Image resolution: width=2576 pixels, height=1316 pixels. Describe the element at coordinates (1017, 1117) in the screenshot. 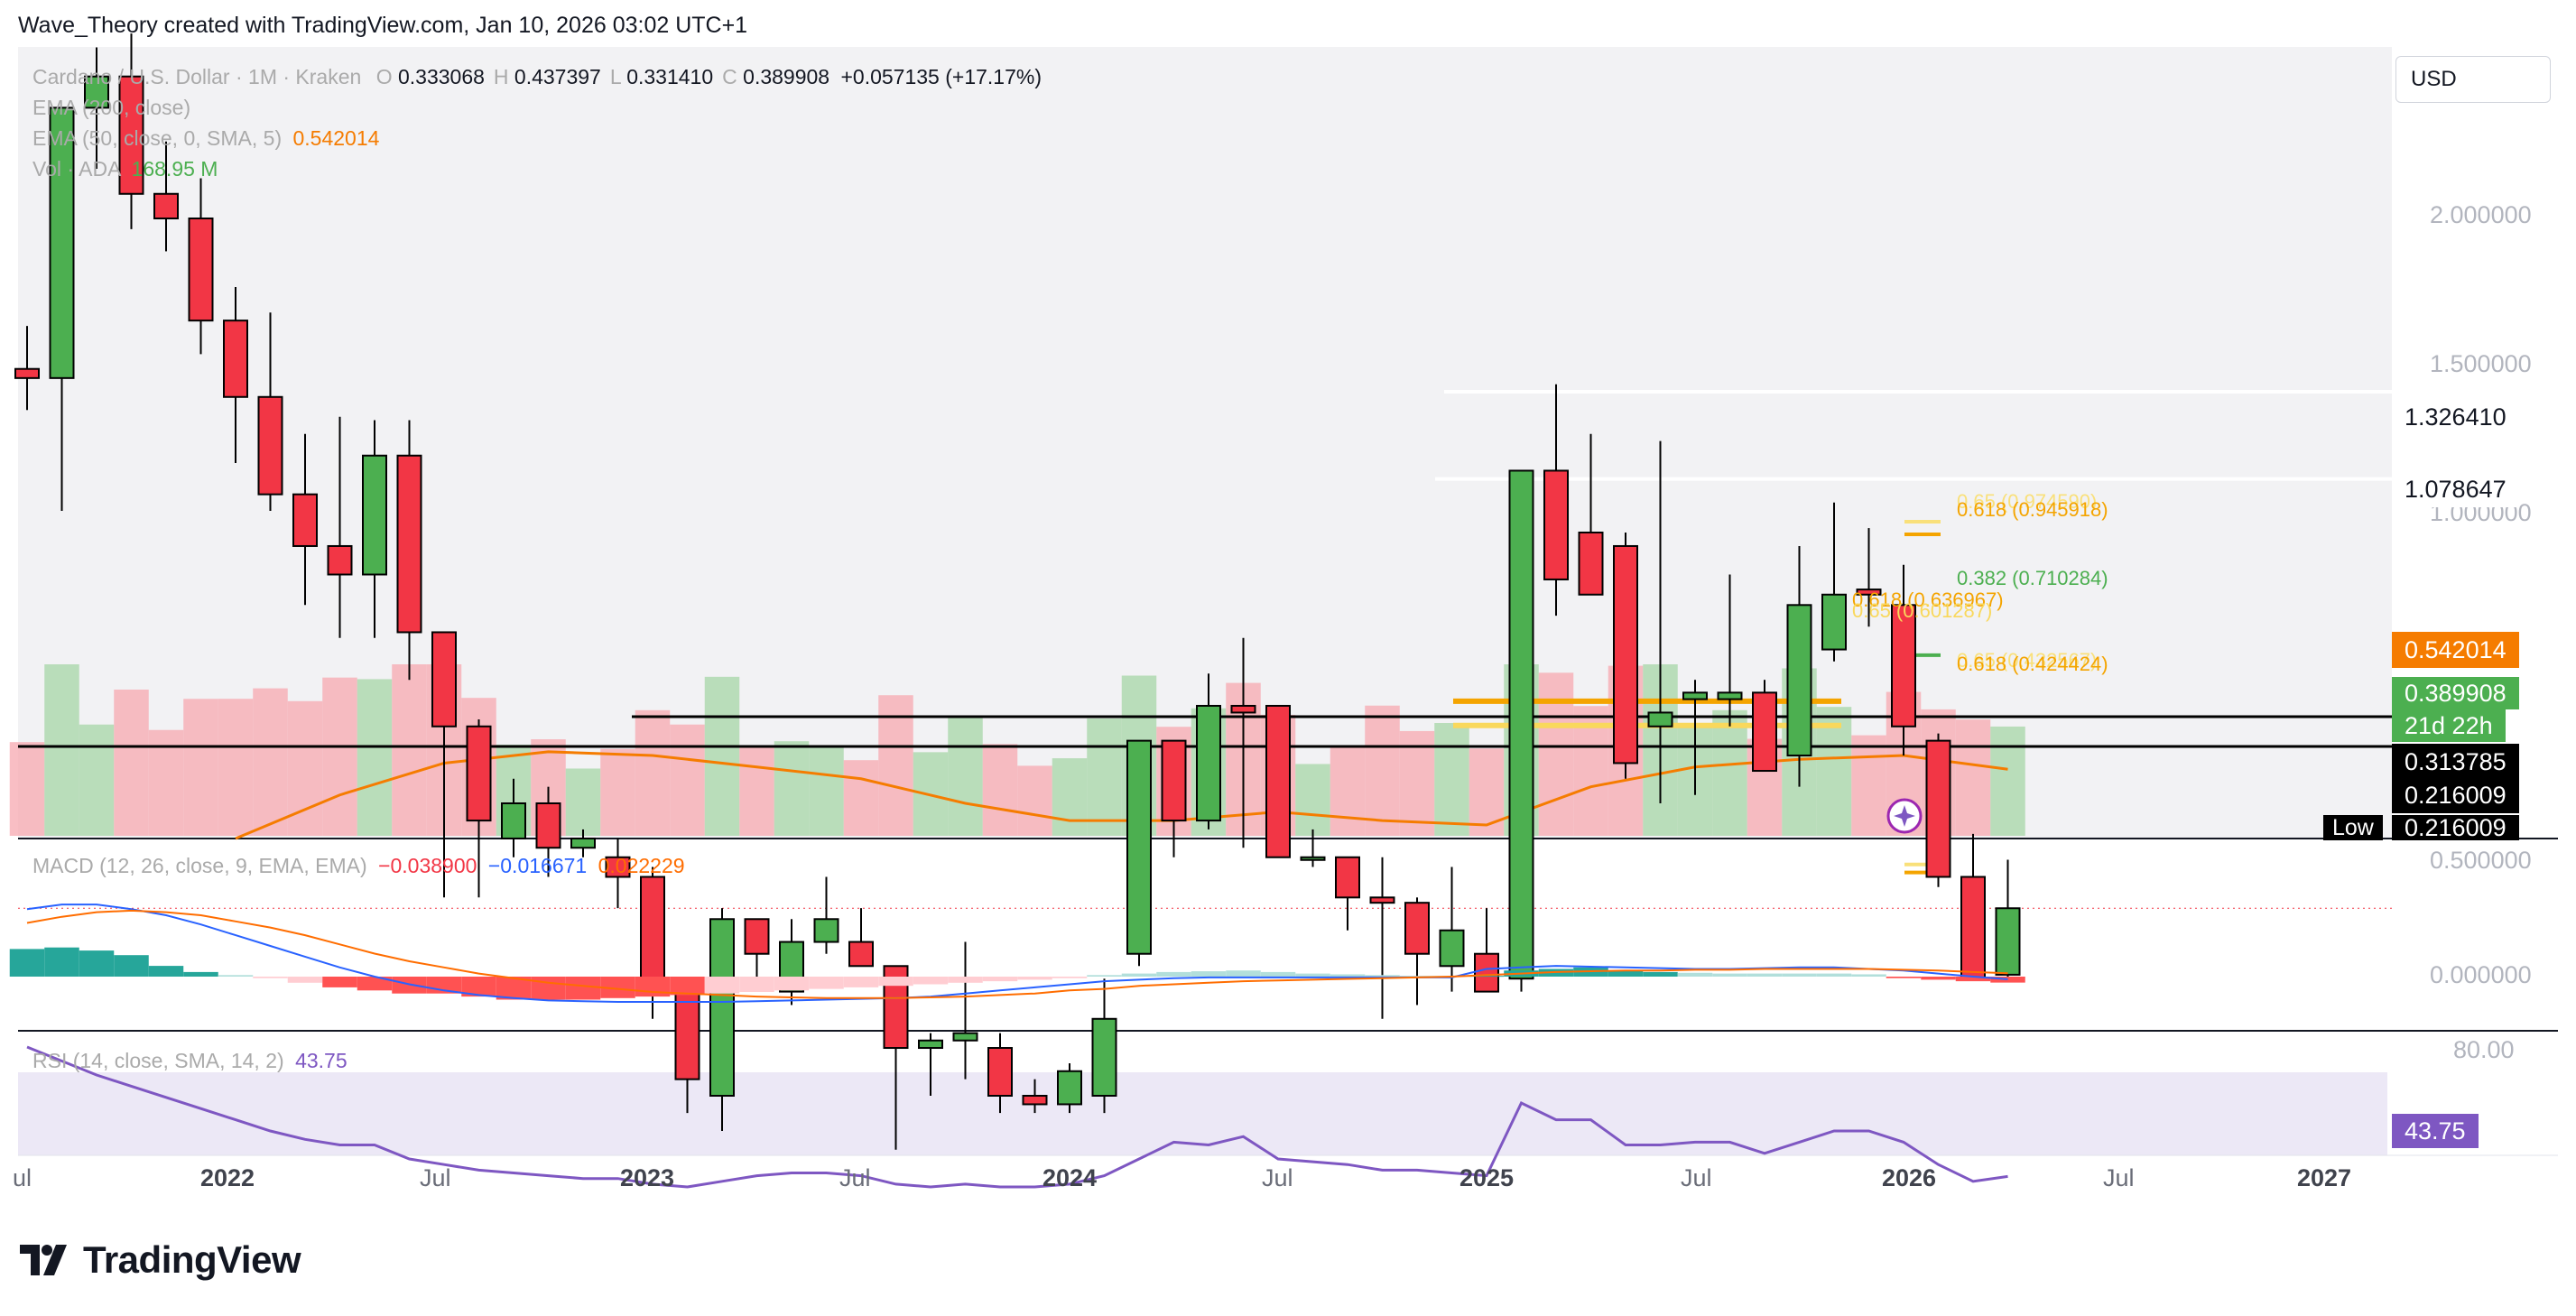

I see `rsi-line` at that location.